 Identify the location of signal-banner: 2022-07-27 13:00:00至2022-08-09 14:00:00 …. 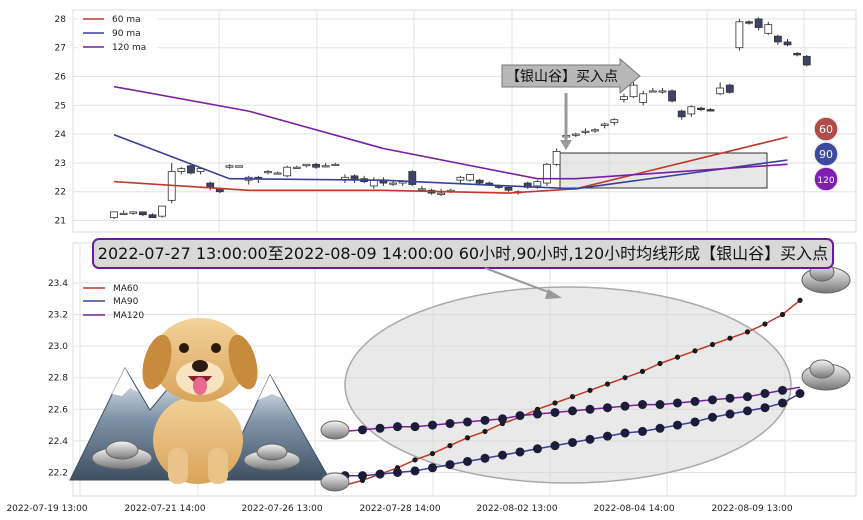
(463, 268).